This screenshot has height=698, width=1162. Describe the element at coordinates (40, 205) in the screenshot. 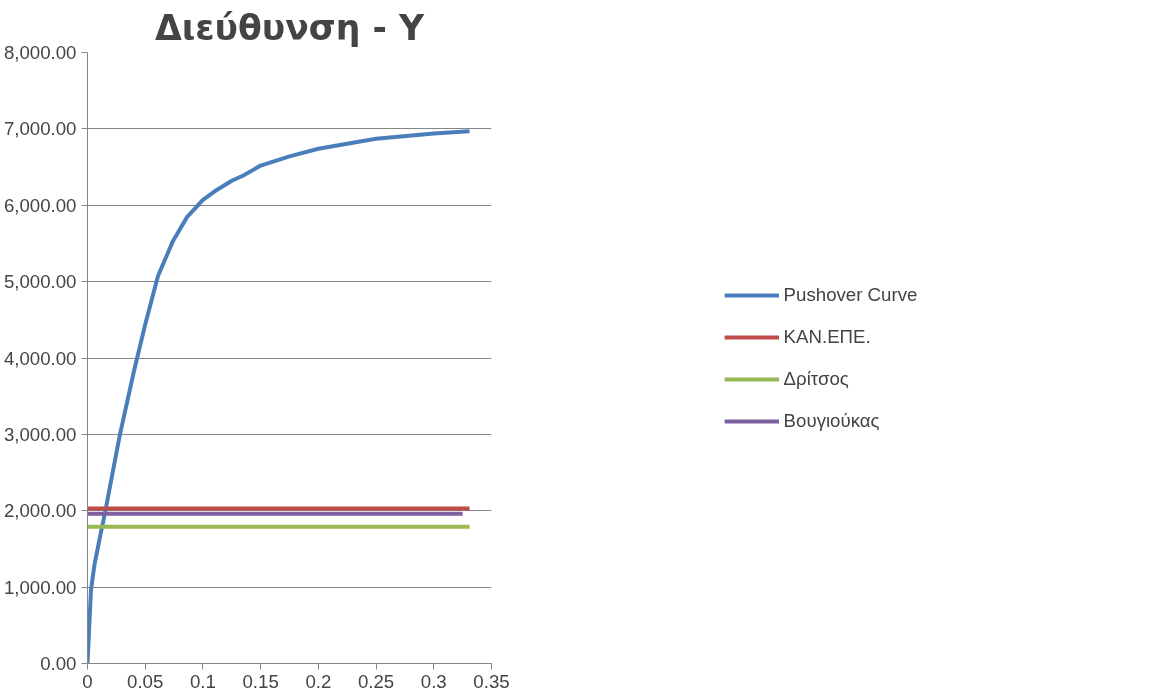

I see `y-tick-label: 6,000.00` at that location.